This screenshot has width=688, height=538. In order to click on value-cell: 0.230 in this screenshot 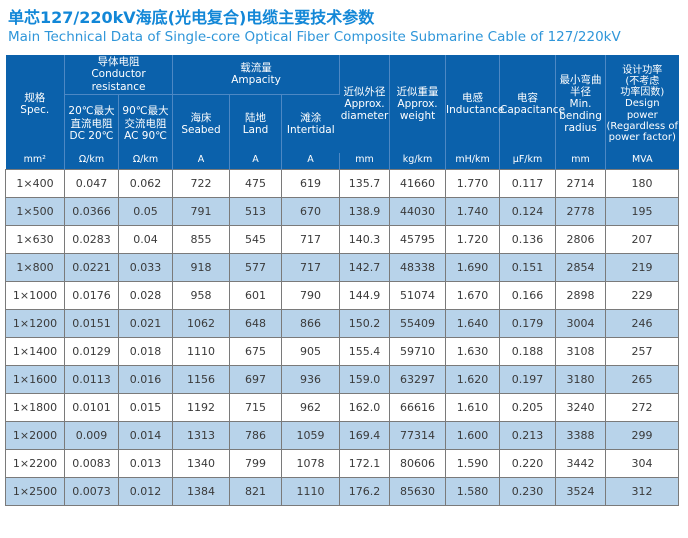, I will do `click(528, 491)`.